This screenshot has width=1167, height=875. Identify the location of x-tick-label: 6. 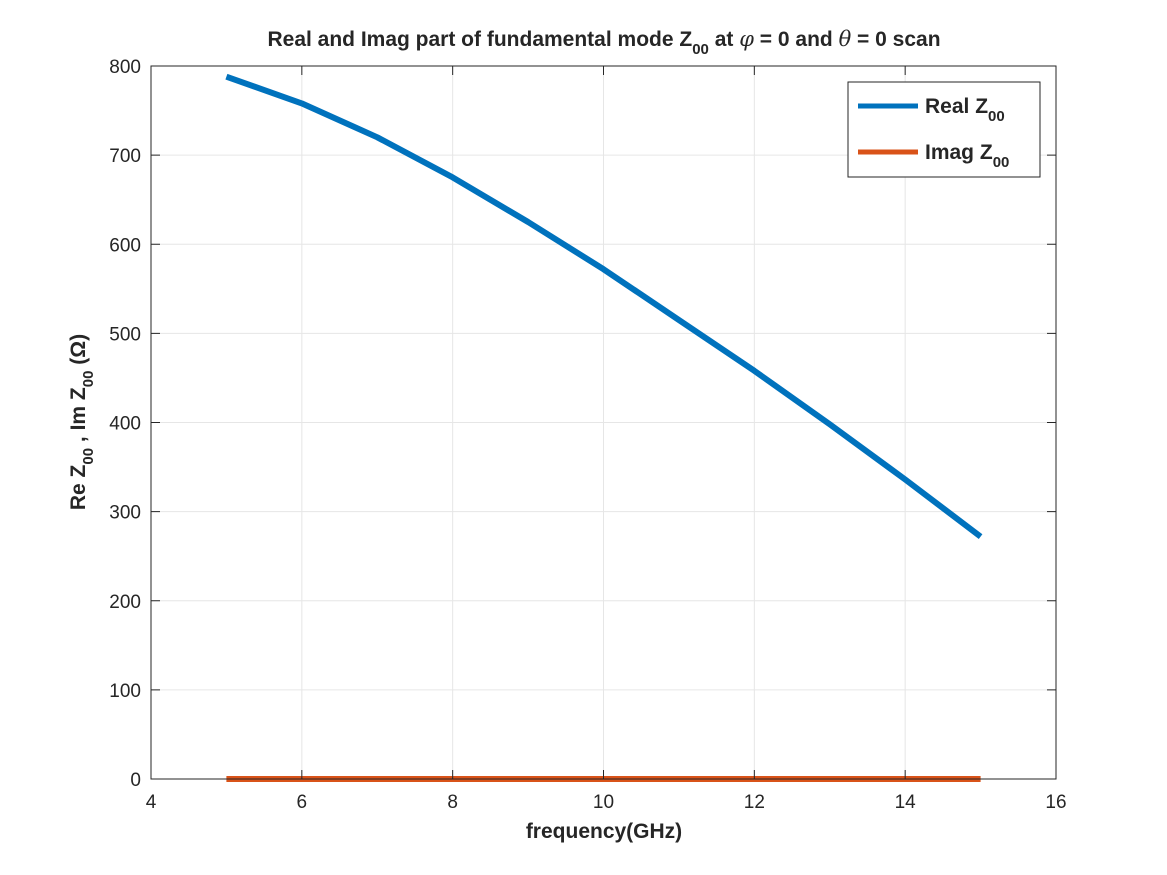
(302, 802).